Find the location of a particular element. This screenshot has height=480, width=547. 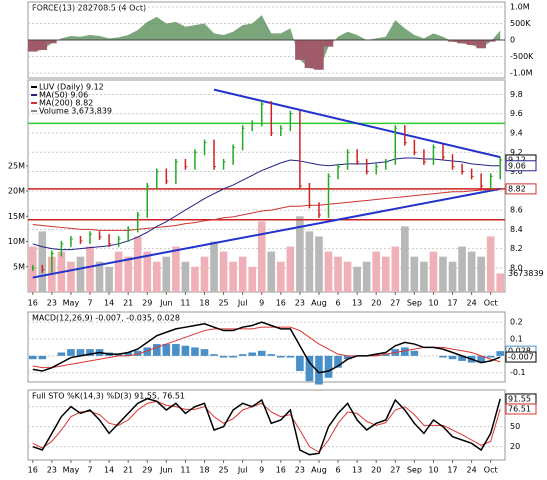

y-tick-label: -1.0M is located at coordinates (521, 73).